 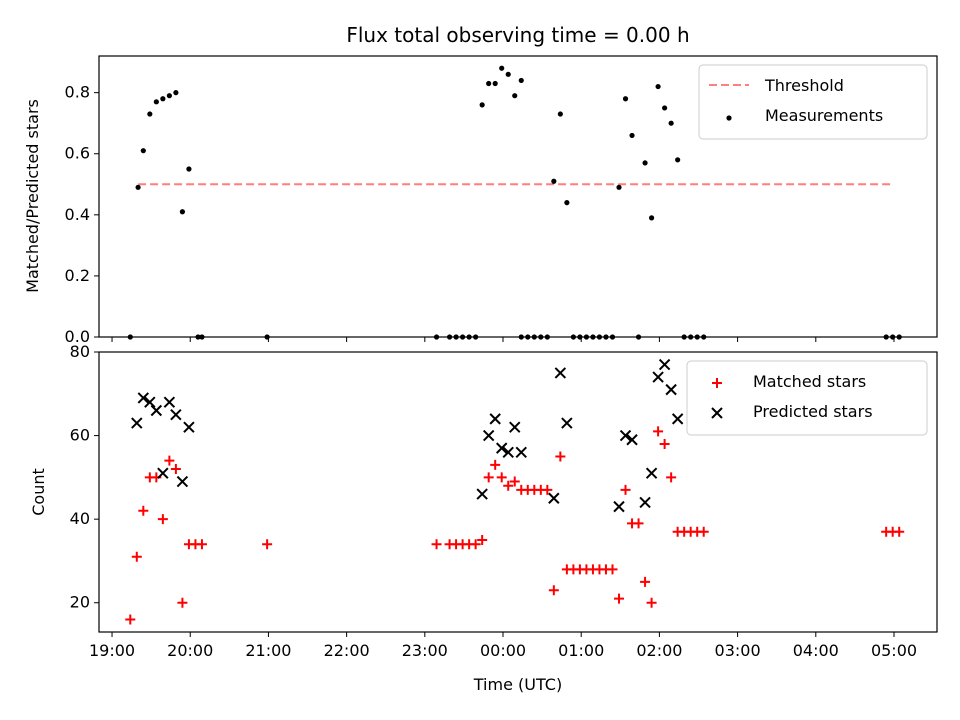 What do you see at coordinates (347, 650) in the screenshot?
I see `xtick-label: 22:00` at bounding box center [347, 650].